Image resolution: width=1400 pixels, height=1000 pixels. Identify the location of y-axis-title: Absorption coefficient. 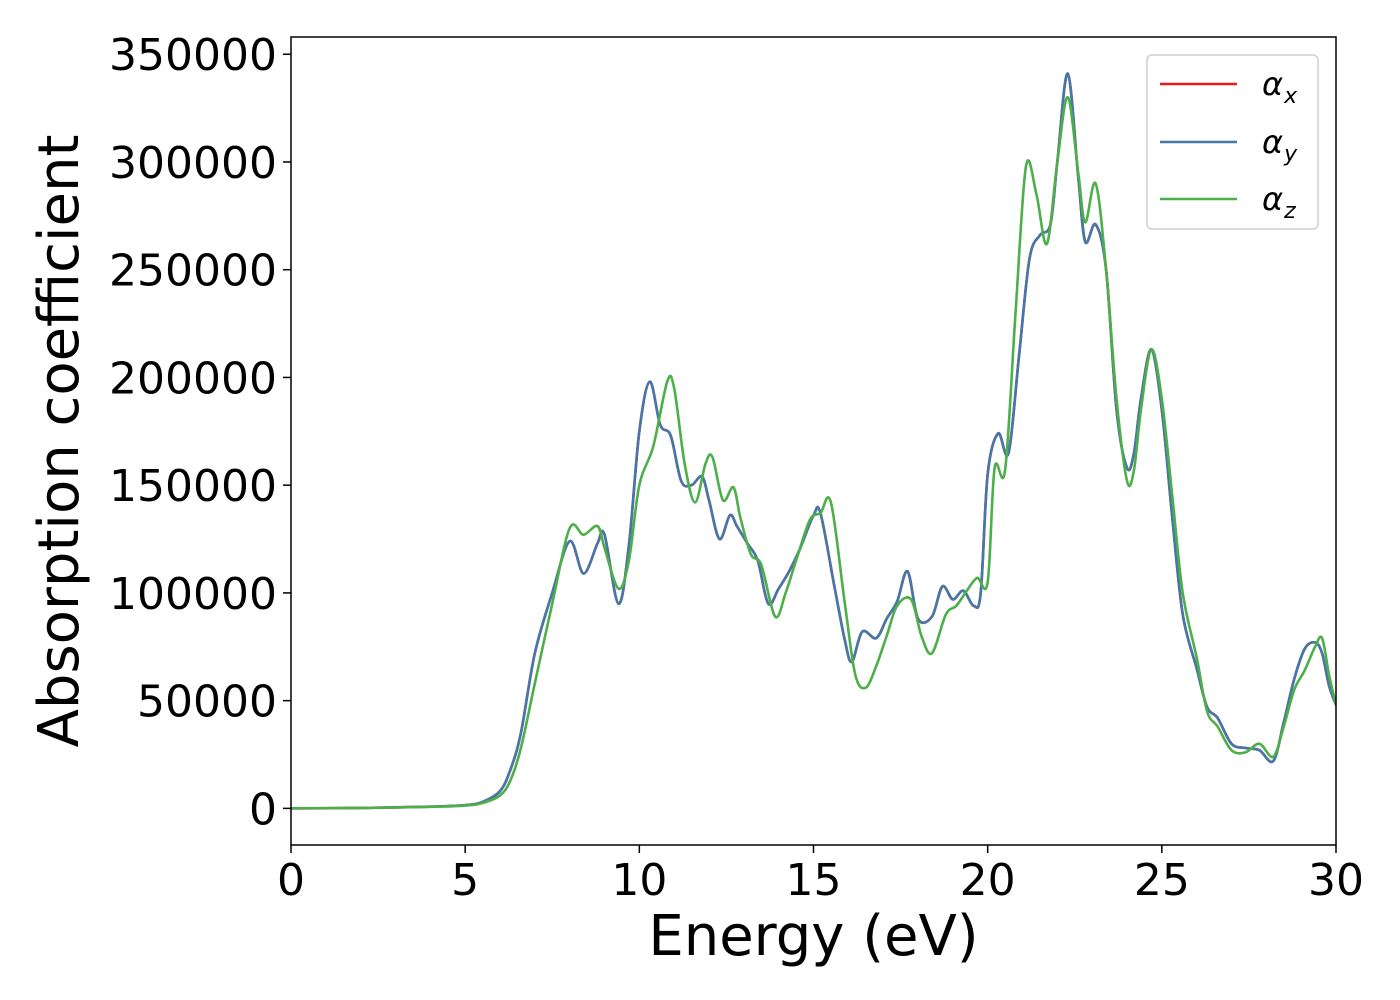
(59, 441).